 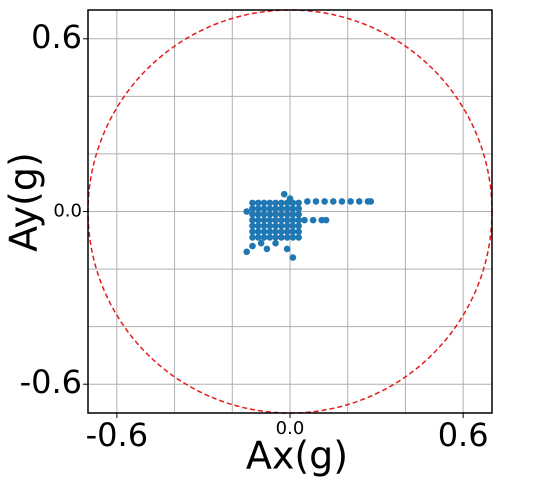 What do you see at coordinates (290, 428) in the screenshot?
I see `x-tick-label: 0.0` at bounding box center [290, 428].